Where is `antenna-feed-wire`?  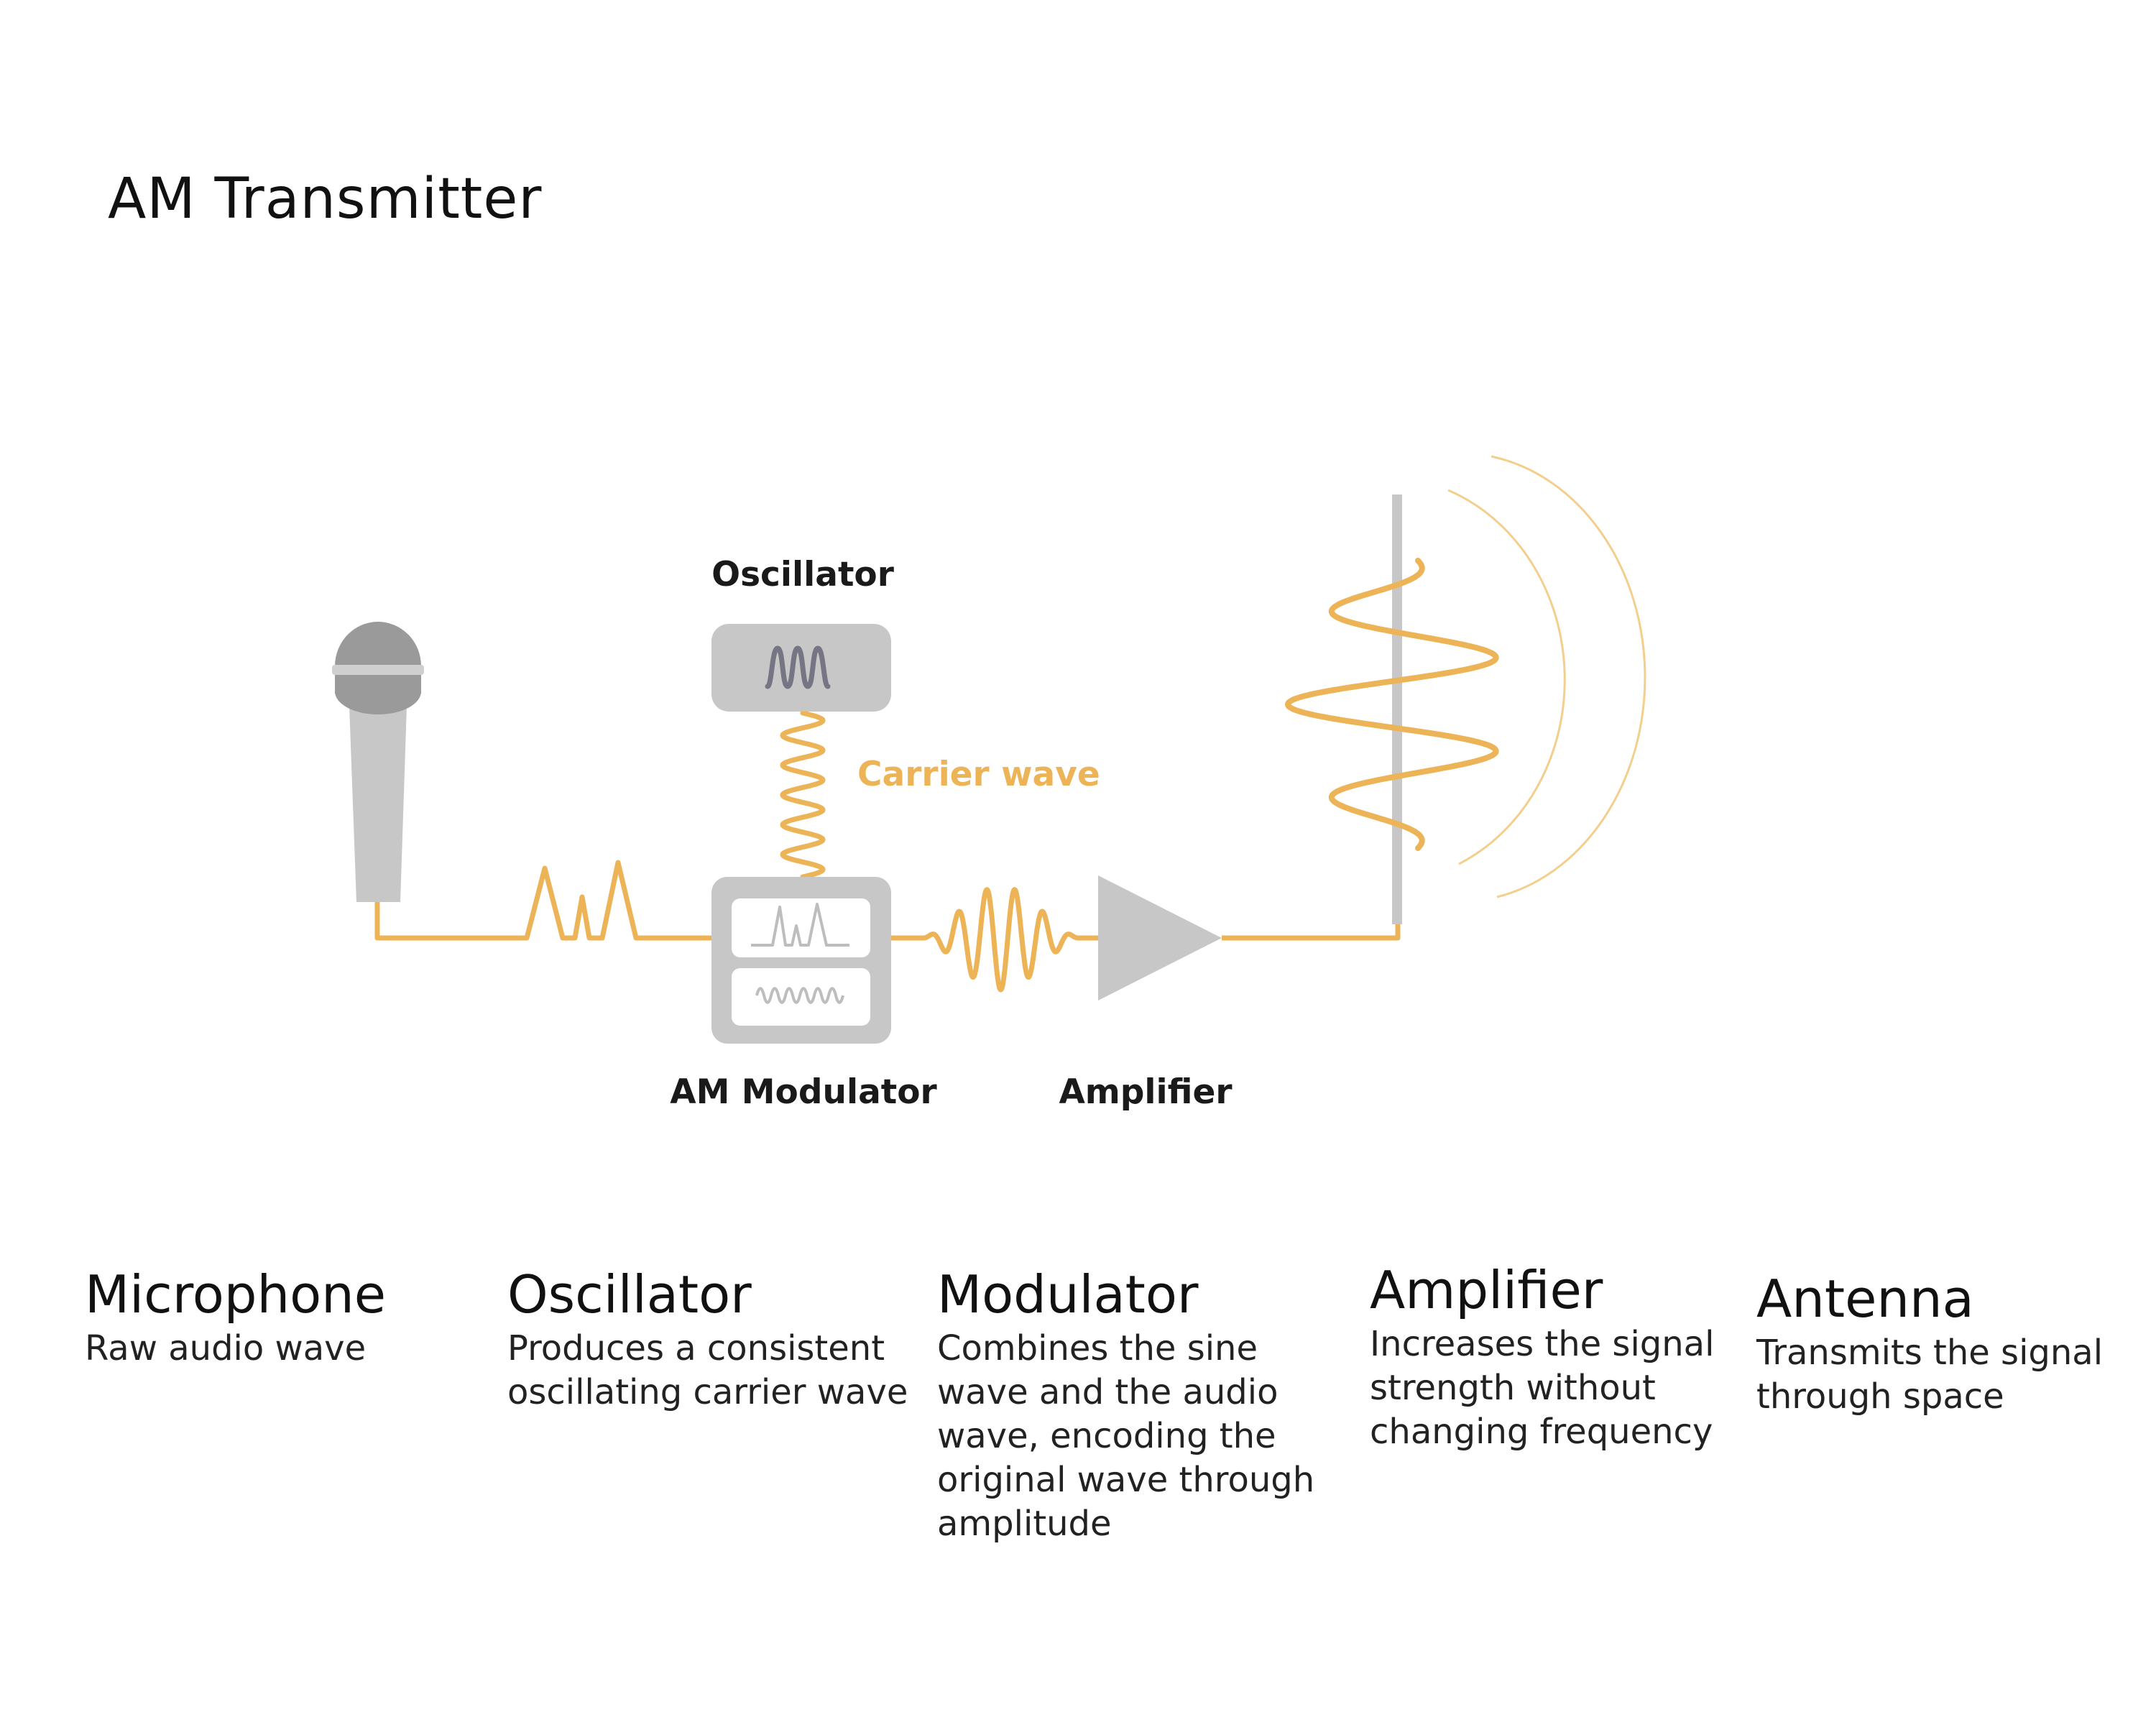
antenna-feed-wire is located at coordinates (1311, 722).